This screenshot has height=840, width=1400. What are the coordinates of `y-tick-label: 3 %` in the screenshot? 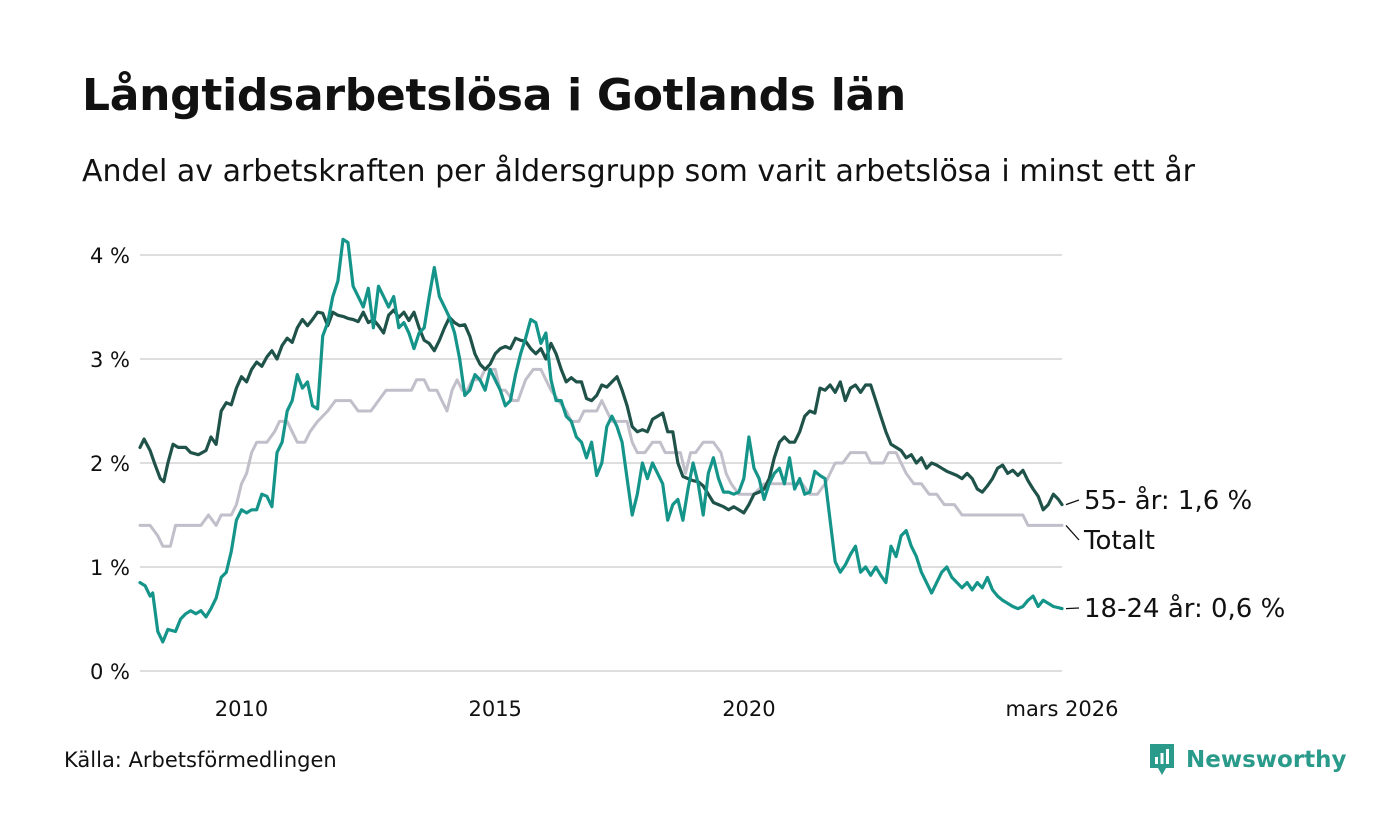 It's located at (110, 360).